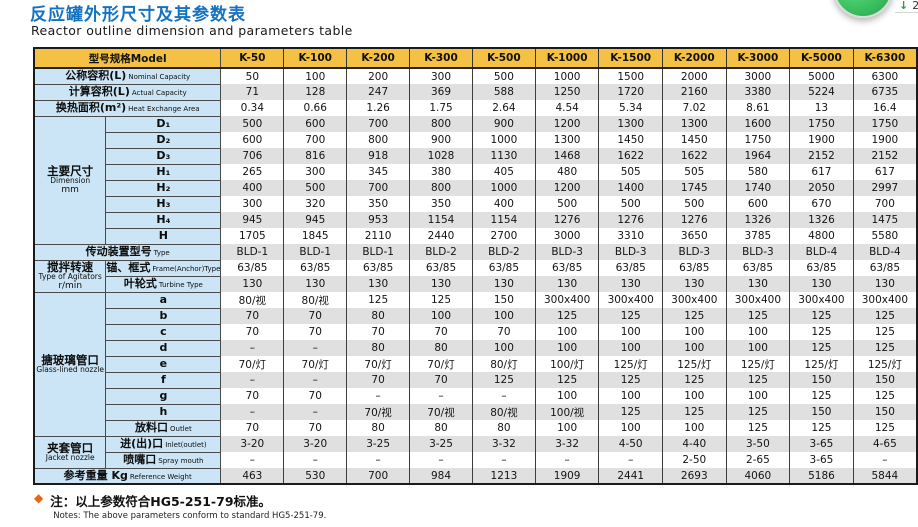  What do you see at coordinates (694, 188) in the screenshot?
I see `table-cell: 1745` at bounding box center [694, 188].